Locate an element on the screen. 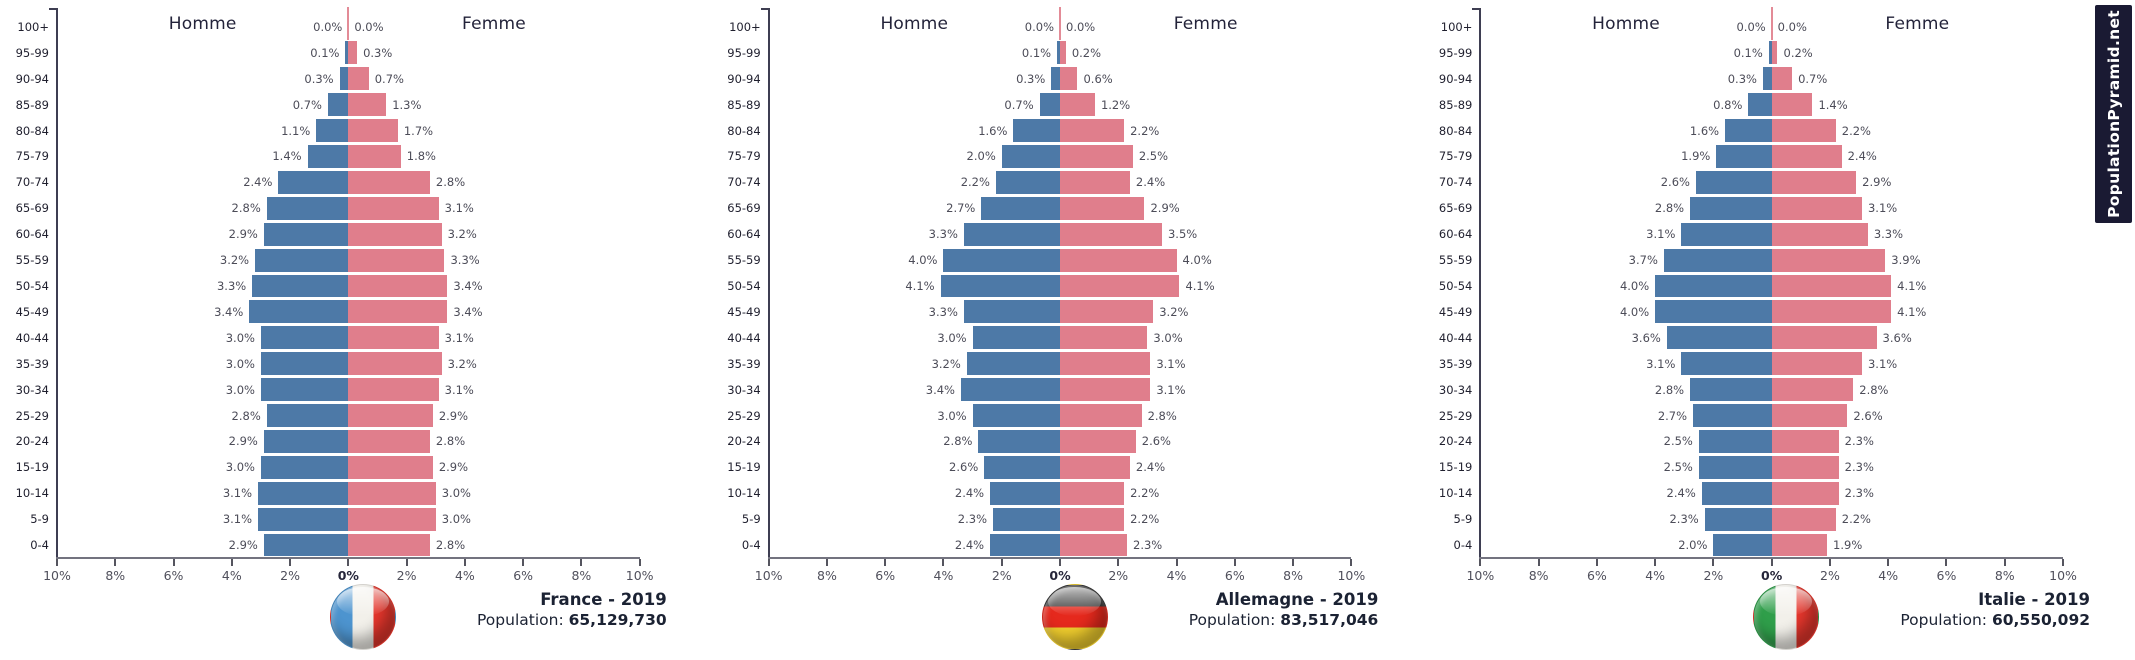 Image resolution: width=2135 pixels, height=660 pixels. population-line: Population: 83,517,046 is located at coordinates (1284, 620).